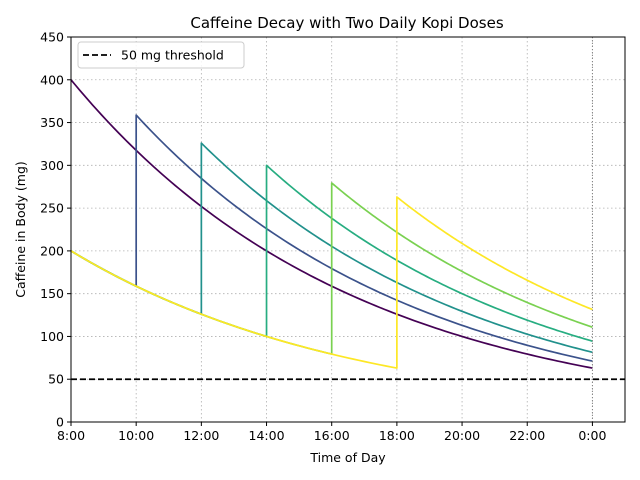  I want to click on legend-box, so click(161, 55).